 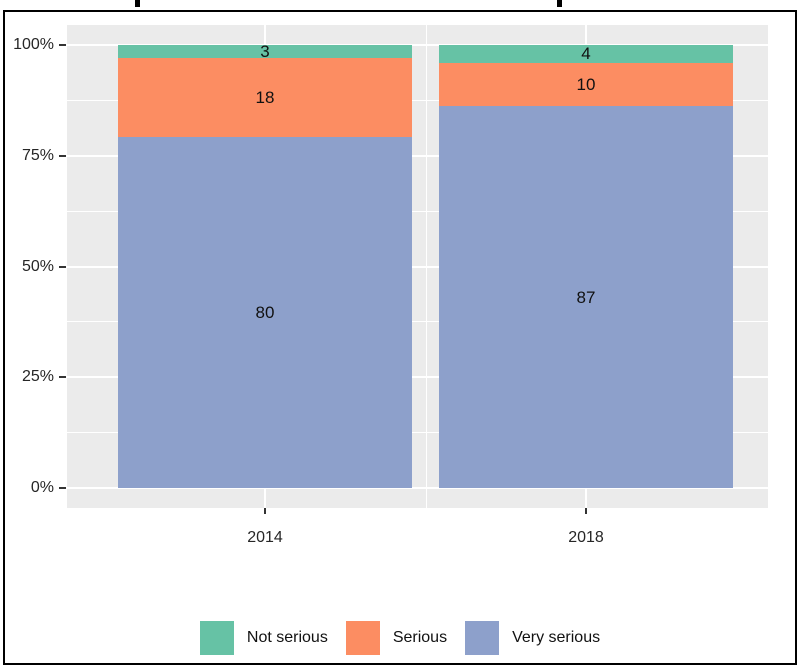 What do you see at coordinates (426, 266) in the screenshot?
I see `gridline-minor-v` at bounding box center [426, 266].